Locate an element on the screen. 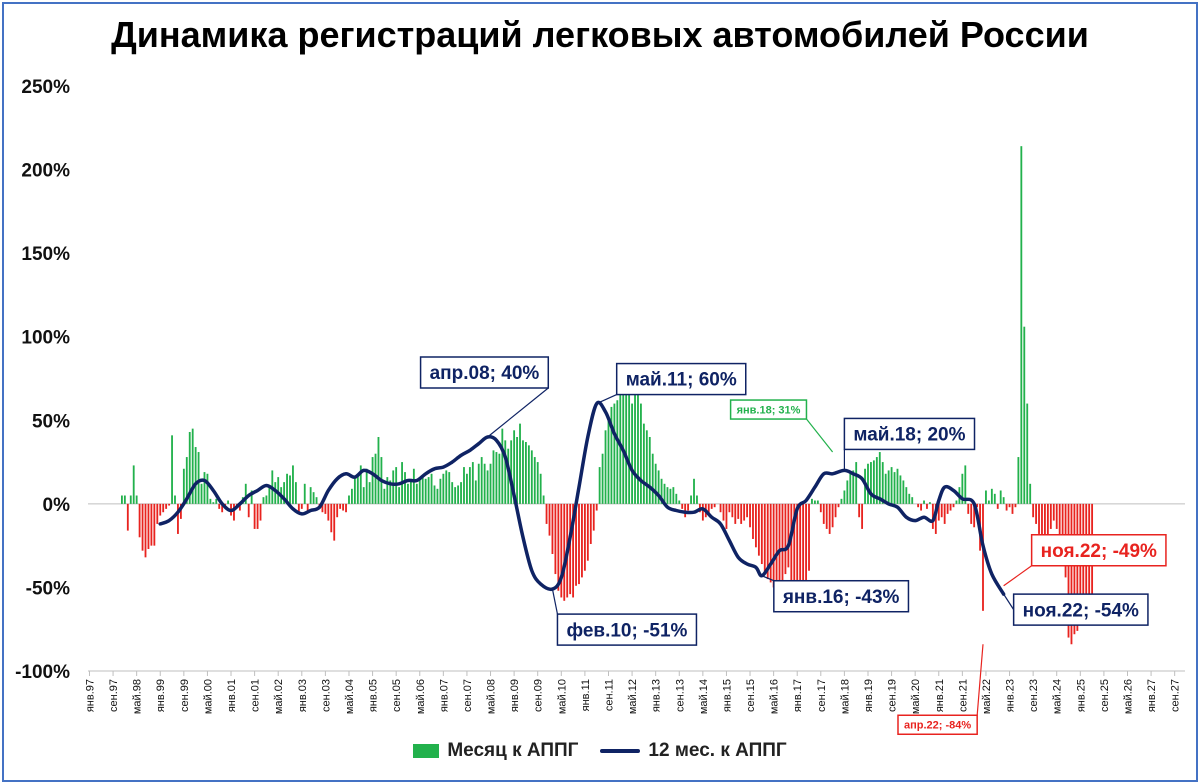  annotation-label: фев.10; -51% is located at coordinates (626, 630).